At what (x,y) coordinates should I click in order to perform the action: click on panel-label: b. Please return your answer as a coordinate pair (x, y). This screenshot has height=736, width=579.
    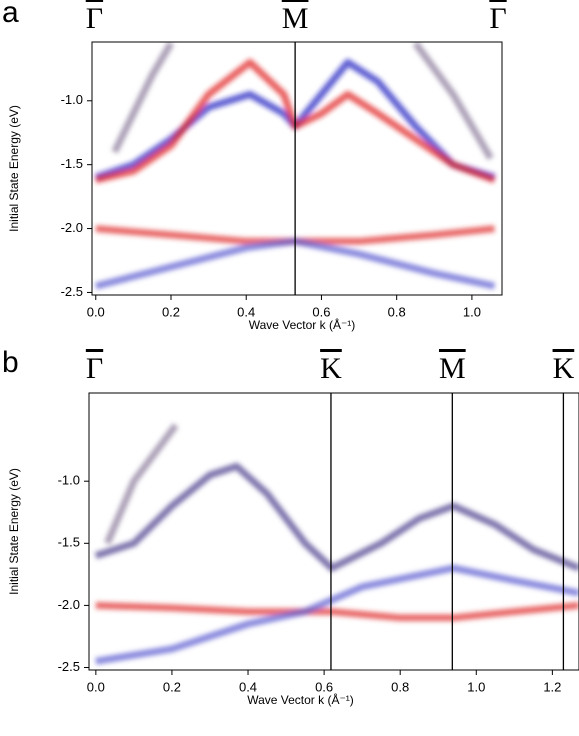
    Looking at the image, I should click on (10, 362).